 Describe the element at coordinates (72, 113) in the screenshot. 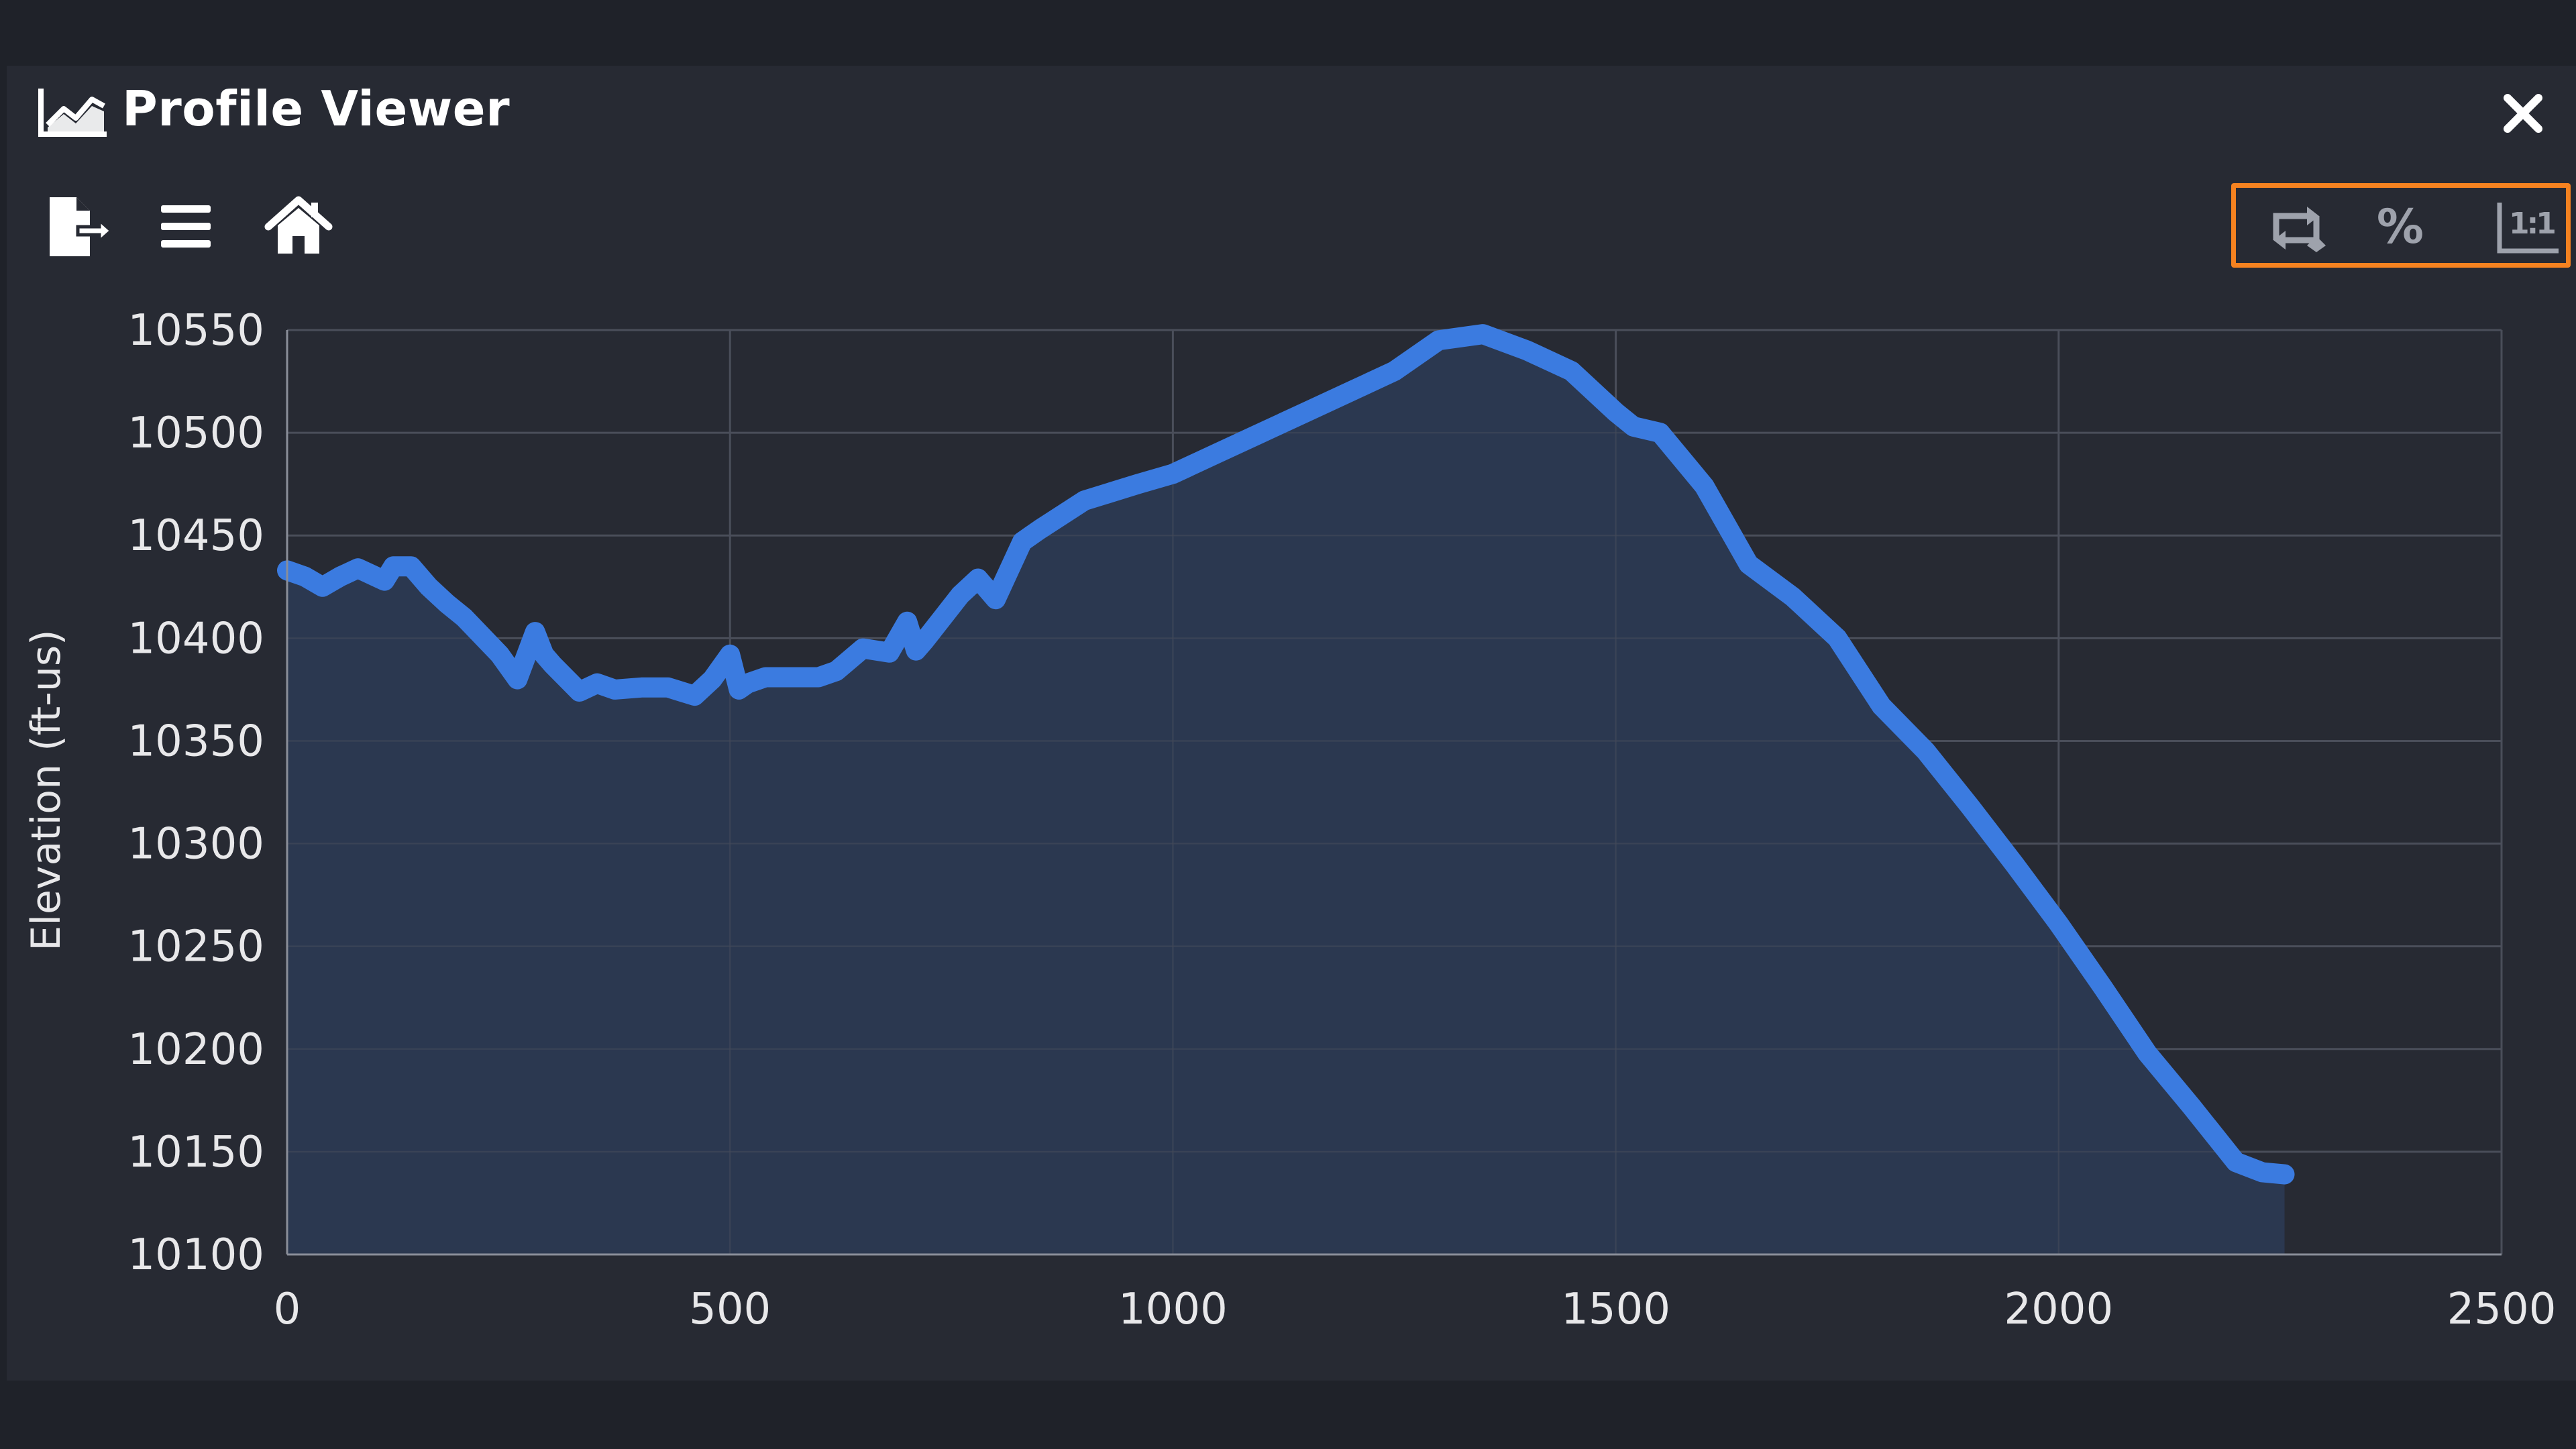

I see `area-chart-icon` at that location.